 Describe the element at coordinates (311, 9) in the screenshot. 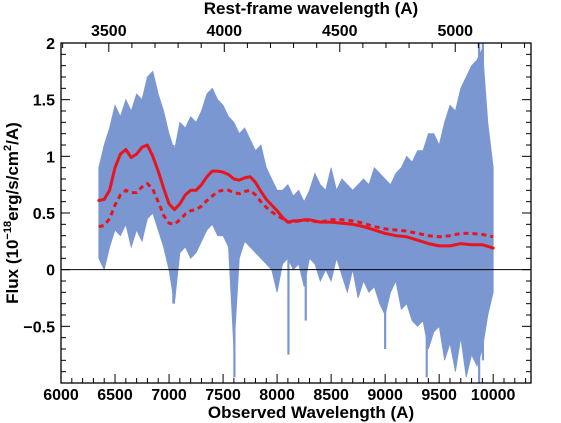

I see `top-axis-title: Rest-frame wavelength (A)` at that location.